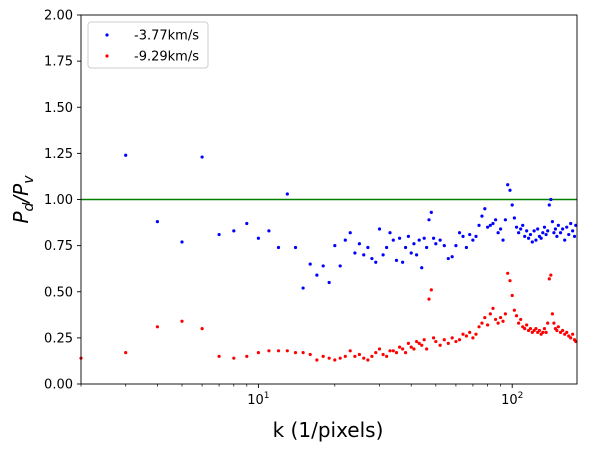 The width and height of the screenshot is (590, 451). What do you see at coordinates (58, 154) in the screenshot?
I see `y-tick-label: 1.25` at bounding box center [58, 154].